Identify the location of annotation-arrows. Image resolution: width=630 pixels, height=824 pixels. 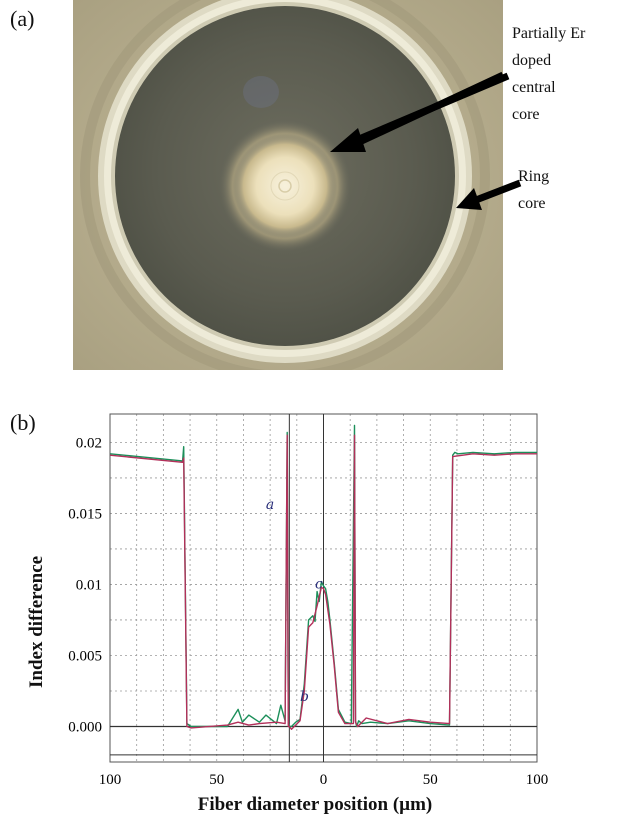
(426, 141).